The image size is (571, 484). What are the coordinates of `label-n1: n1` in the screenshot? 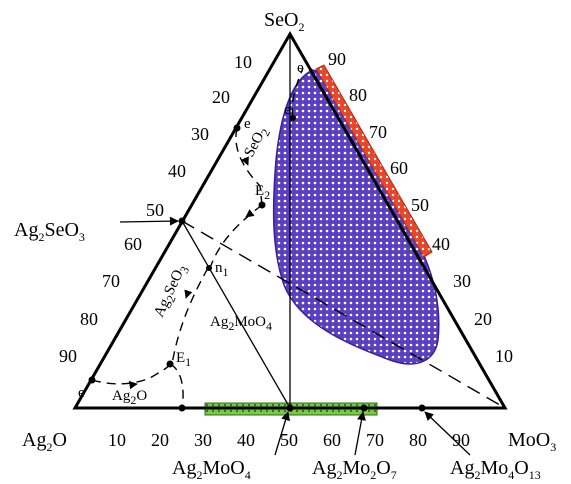 It's located at (222, 269).